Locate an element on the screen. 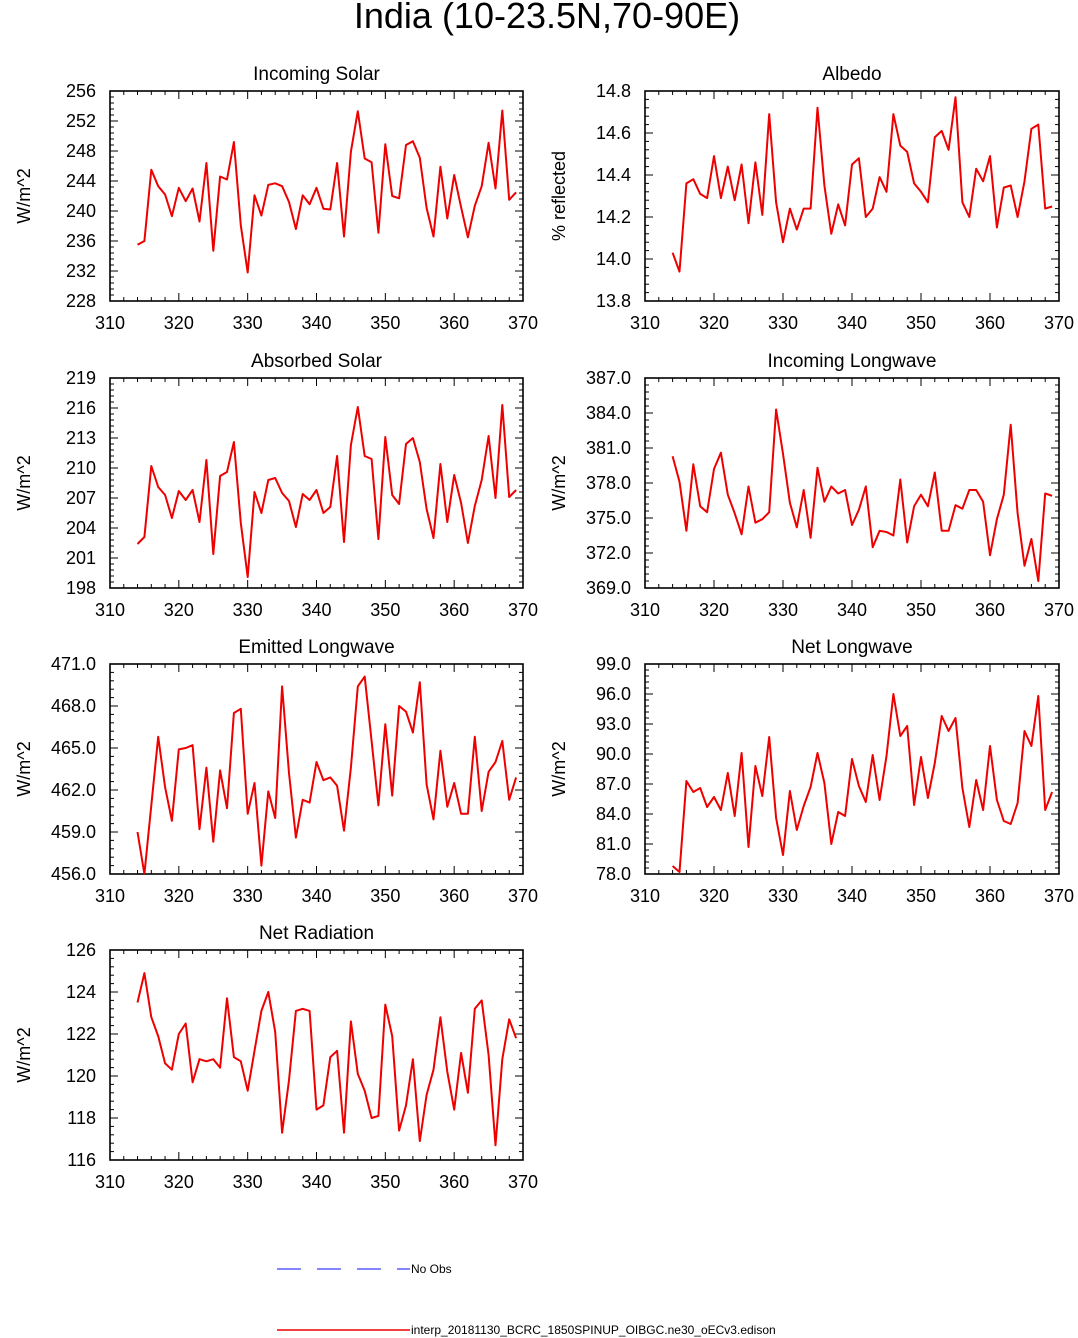  y-tick-label: 375.0 is located at coordinates (608, 518).